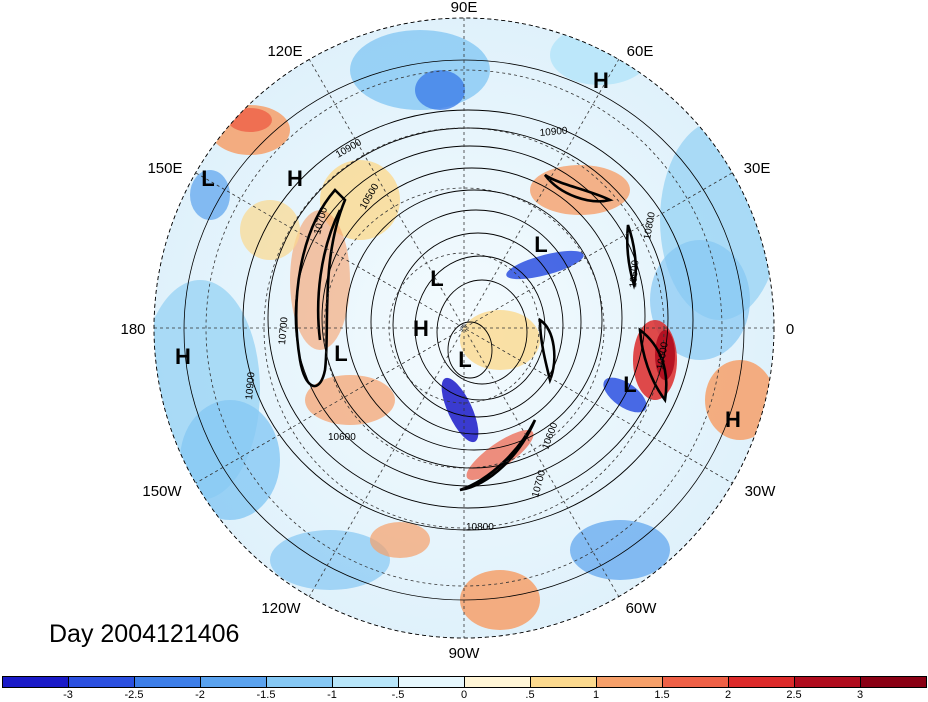 Image resolution: width=928 pixels, height=702 pixels. What do you see at coordinates (728, 695) in the screenshot?
I see `colorbar-tick-label: 2` at bounding box center [728, 695].